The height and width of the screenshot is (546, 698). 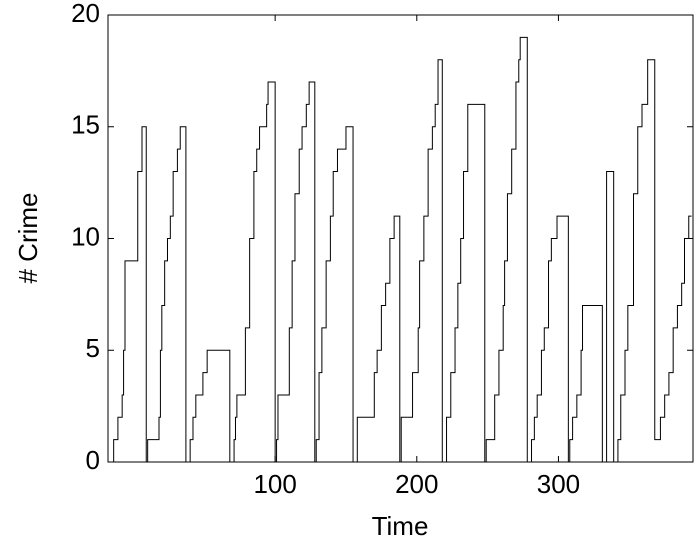 What do you see at coordinates (93, 348) in the screenshot?
I see `y-tick-label: 5` at bounding box center [93, 348].